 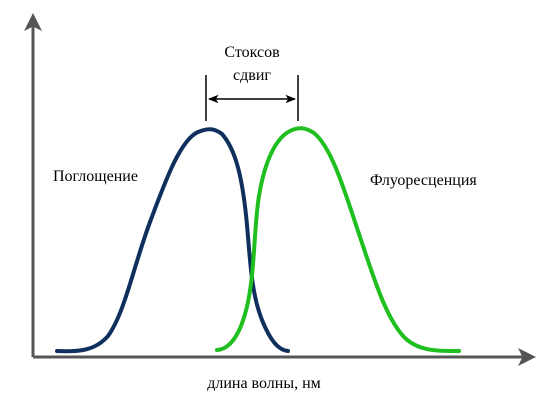 What do you see at coordinates (252, 75) in the screenshot?
I see `stokes-label-line2: сдвиг` at bounding box center [252, 75].